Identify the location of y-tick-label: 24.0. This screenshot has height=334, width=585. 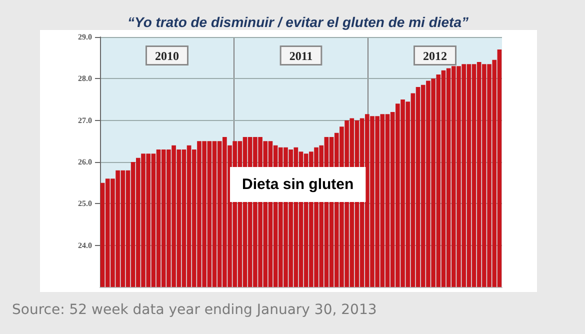
(85, 245).